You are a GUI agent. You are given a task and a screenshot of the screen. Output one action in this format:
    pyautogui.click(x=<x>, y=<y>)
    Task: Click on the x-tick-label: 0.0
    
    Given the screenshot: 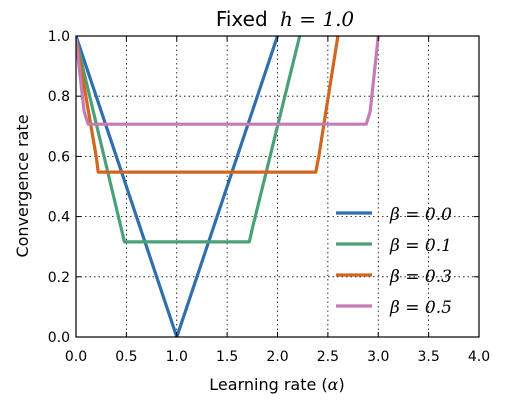 What is the action you would take?
    pyautogui.click(x=76, y=357)
    